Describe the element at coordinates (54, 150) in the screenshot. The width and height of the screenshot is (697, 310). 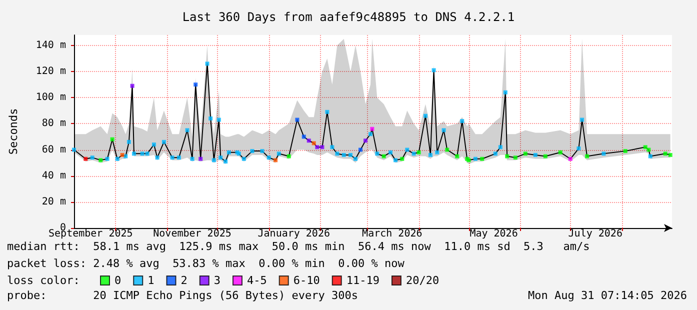
I see `y-tick-label: 60 m` at that location.